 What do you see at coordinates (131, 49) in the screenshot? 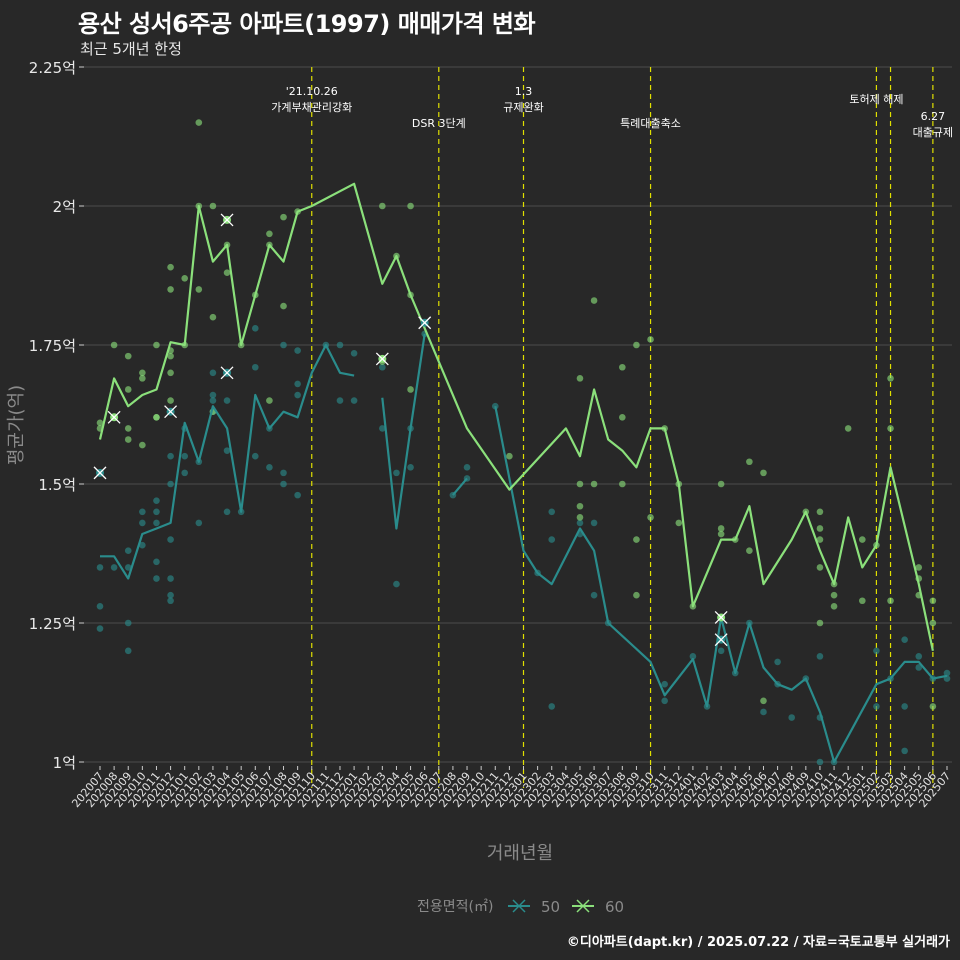
I see `chart-subtitle: 최근 5개년 한정` at bounding box center [131, 49].